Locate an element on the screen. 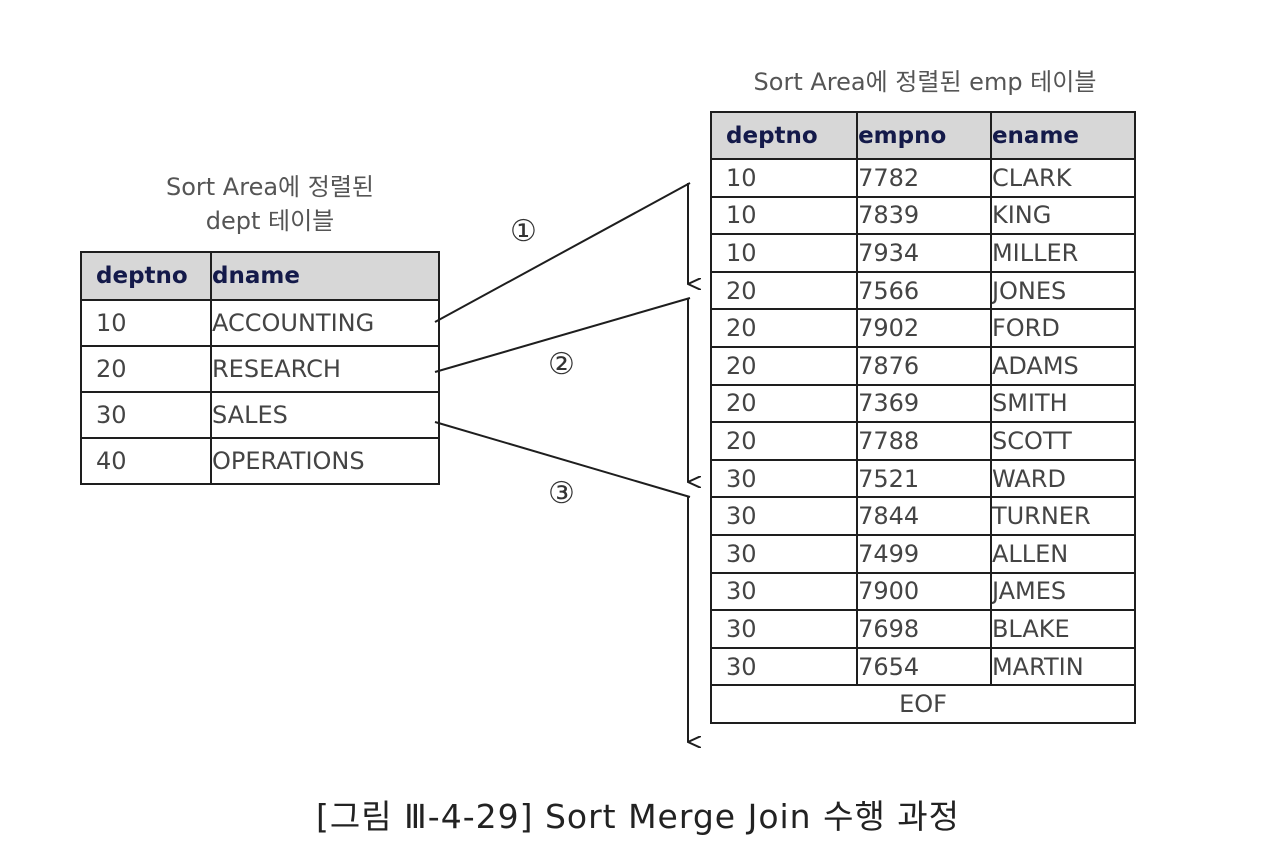 The image size is (1276, 864). emp-row: 20 7876 ADAMS is located at coordinates (923, 365).